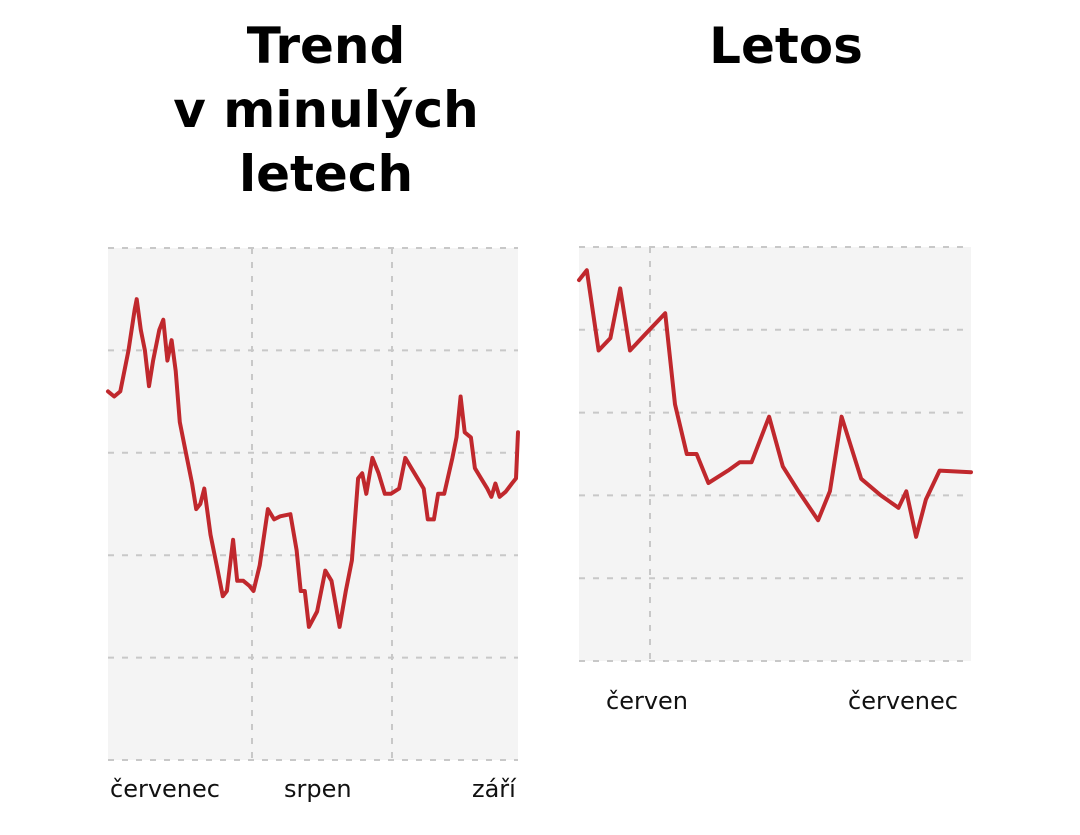 The image size is (1080, 835). What do you see at coordinates (318, 789) in the screenshot?
I see `x-tick-label: srpen` at bounding box center [318, 789].